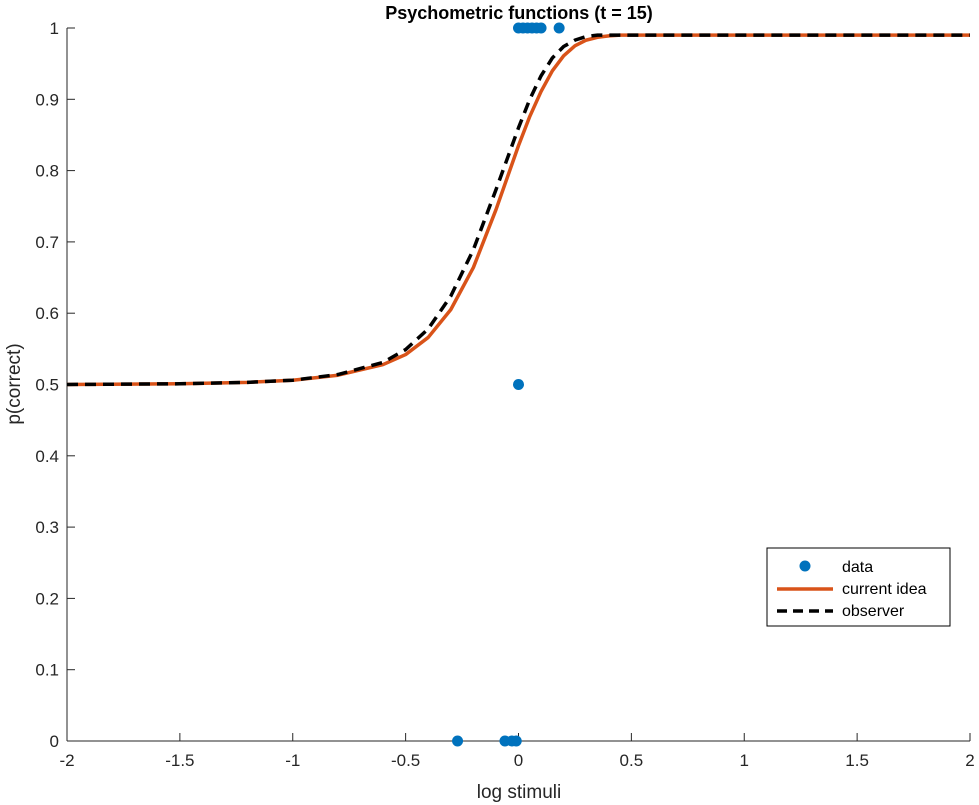 This screenshot has width=979, height=805. What do you see at coordinates (805, 566) in the screenshot?
I see `legend-data-marker` at bounding box center [805, 566].